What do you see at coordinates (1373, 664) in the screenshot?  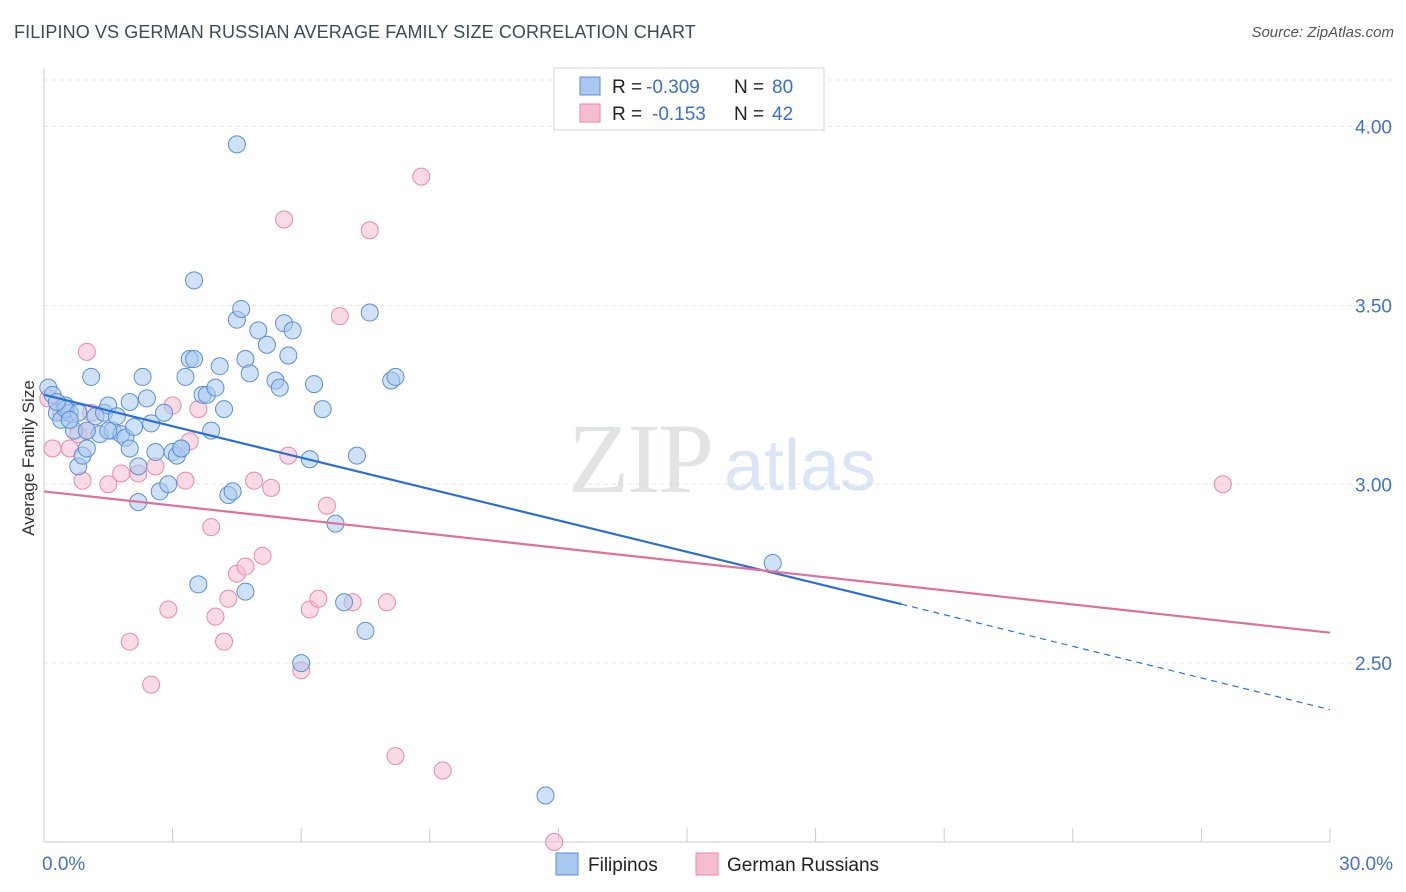 I see `y-tick-label: 2.50` at bounding box center [1373, 664].